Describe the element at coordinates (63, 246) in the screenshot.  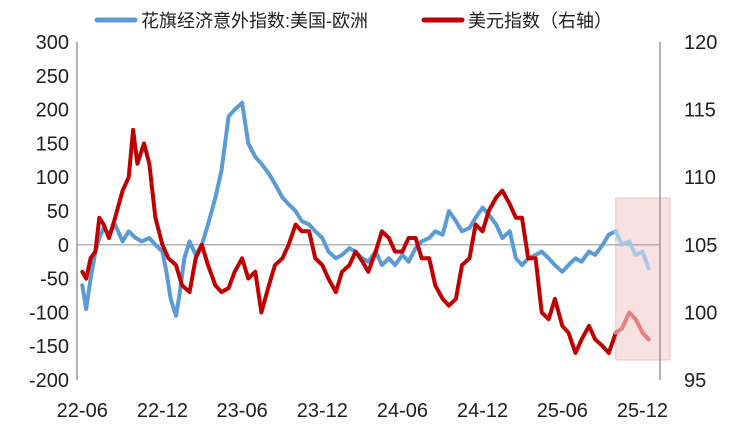
I see `y-left-tick-label: 0` at that location.